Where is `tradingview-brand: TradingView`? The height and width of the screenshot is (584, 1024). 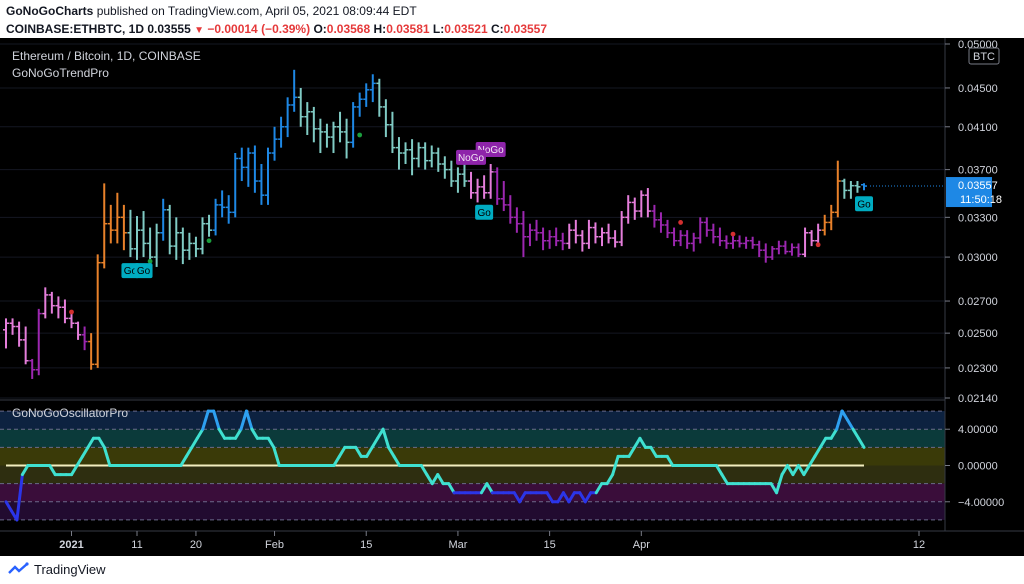 tradingview-brand: TradingView is located at coordinates (70, 569).